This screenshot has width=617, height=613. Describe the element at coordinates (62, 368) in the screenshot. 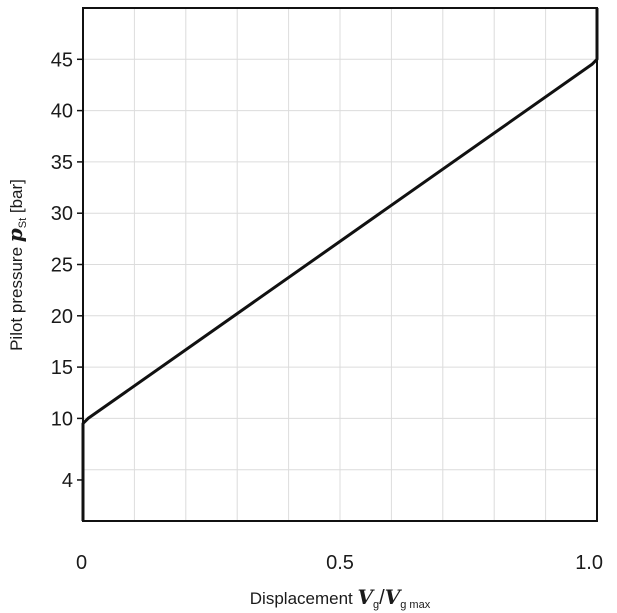

I see `y-tick-label: 15` at that location.